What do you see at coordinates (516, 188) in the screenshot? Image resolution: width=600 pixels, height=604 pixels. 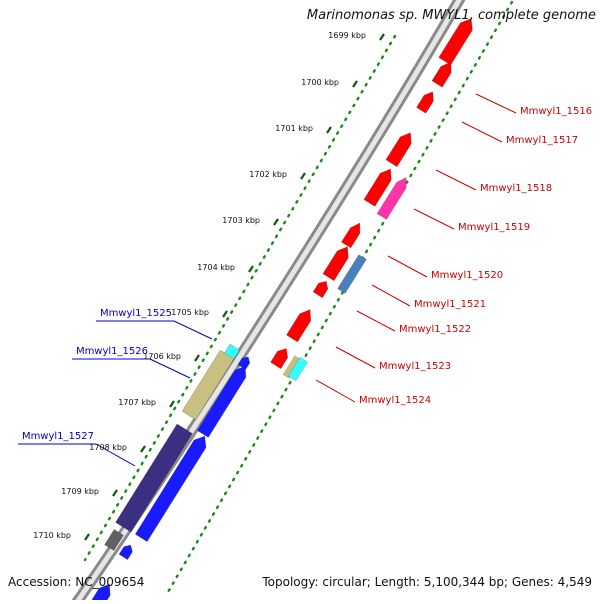 I see `gene-label-mmwyl1-1518: Mmwyl1_1518` at bounding box center [516, 188].